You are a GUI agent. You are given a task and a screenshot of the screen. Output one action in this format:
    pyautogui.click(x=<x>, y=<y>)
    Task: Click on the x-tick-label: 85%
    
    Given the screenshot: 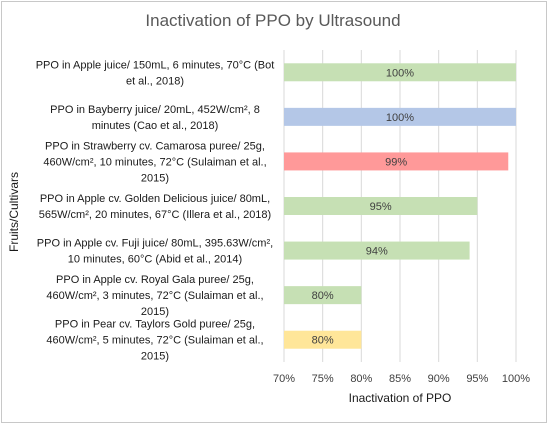 What is the action you would take?
    pyautogui.click(x=400, y=379)
    